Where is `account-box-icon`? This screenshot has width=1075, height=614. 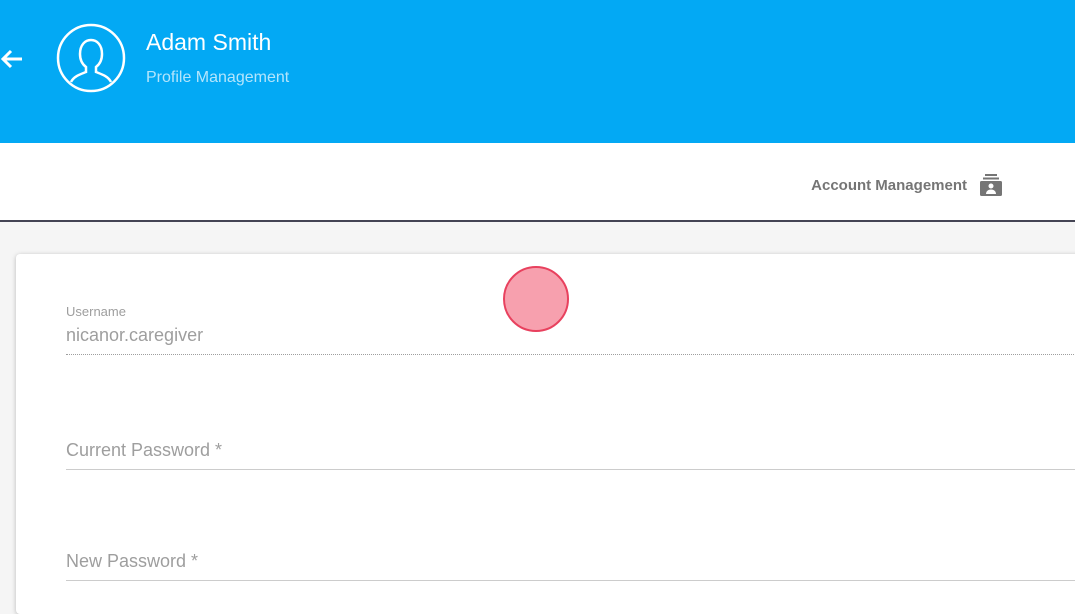 account-box-icon is located at coordinates (991, 185).